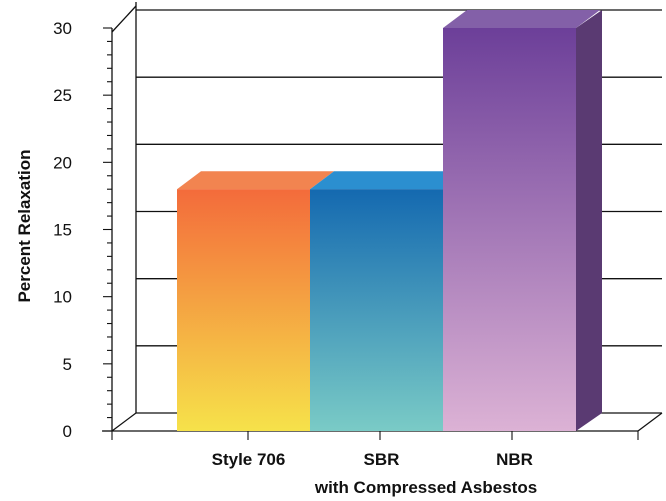  I want to click on y-tick-label: 15, so click(62, 230).